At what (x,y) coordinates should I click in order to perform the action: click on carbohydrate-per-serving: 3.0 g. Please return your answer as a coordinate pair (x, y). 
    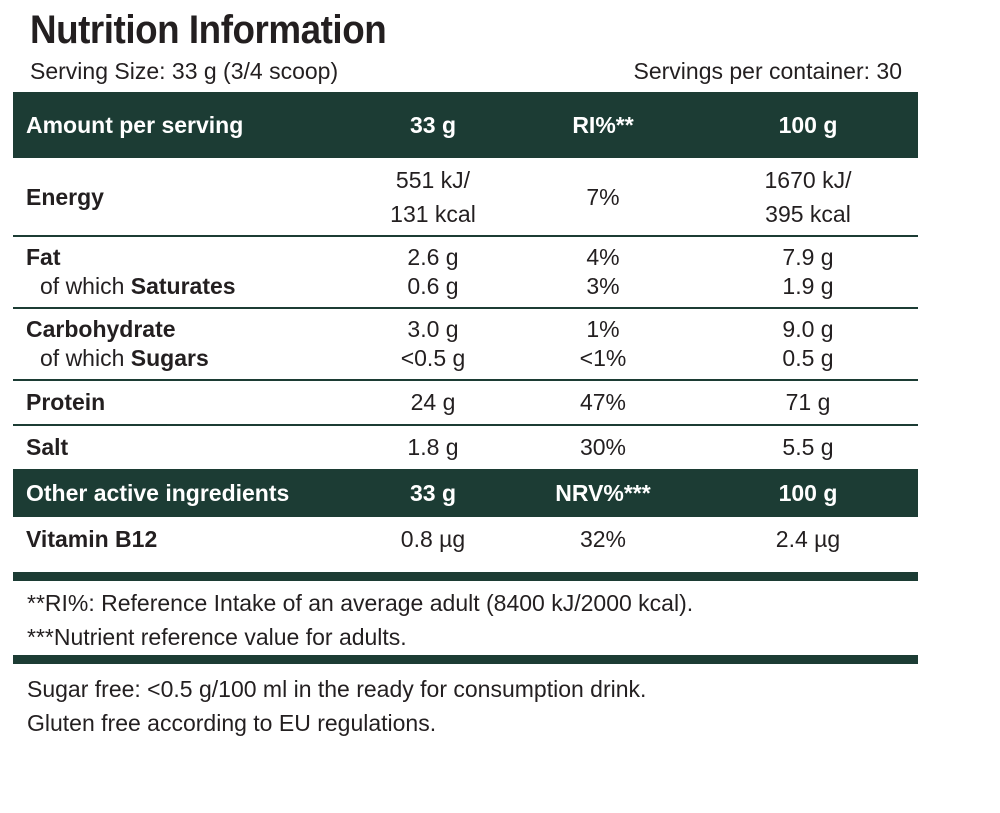
    Looking at the image, I should click on (433, 329).